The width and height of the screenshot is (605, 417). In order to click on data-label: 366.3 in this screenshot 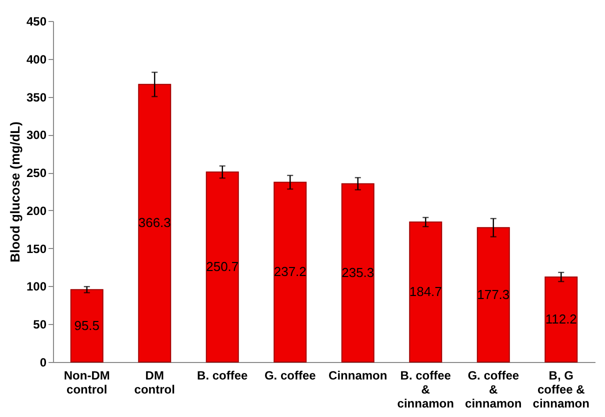, I will do `click(154, 222)`.